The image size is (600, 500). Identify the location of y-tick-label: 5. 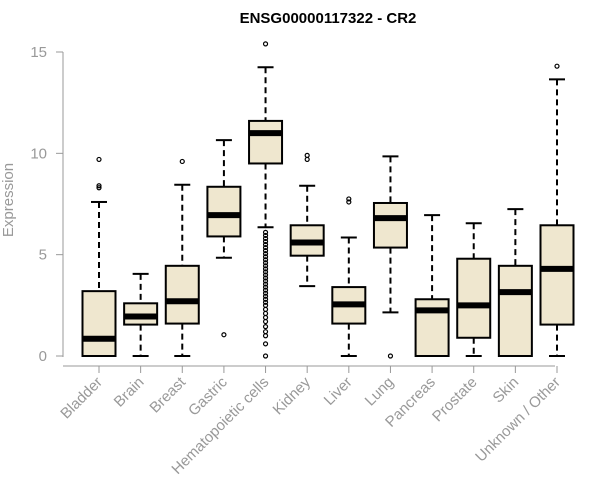
(43, 255).